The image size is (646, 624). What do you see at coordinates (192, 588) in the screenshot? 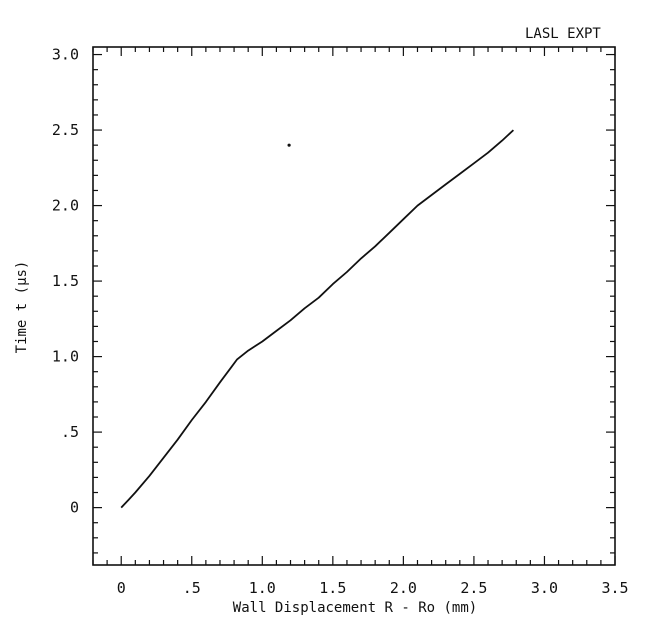
I see `x-tick-label: .5` at bounding box center [192, 588].